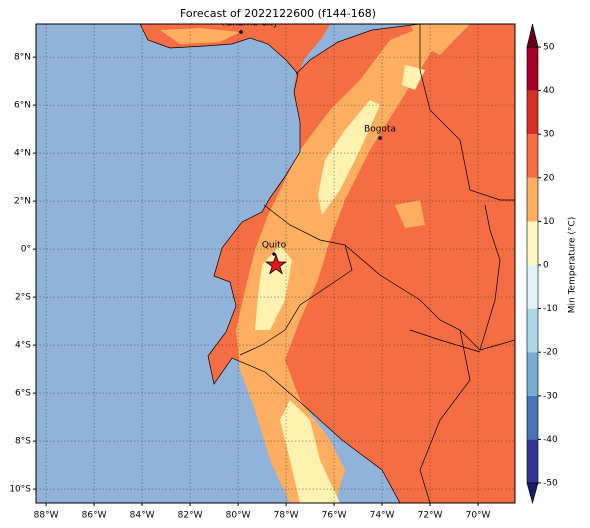 This screenshot has width=590, height=528. What do you see at coordinates (550, 309) in the screenshot?
I see `colorbar-tick-label: -10` at bounding box center [550, 309].